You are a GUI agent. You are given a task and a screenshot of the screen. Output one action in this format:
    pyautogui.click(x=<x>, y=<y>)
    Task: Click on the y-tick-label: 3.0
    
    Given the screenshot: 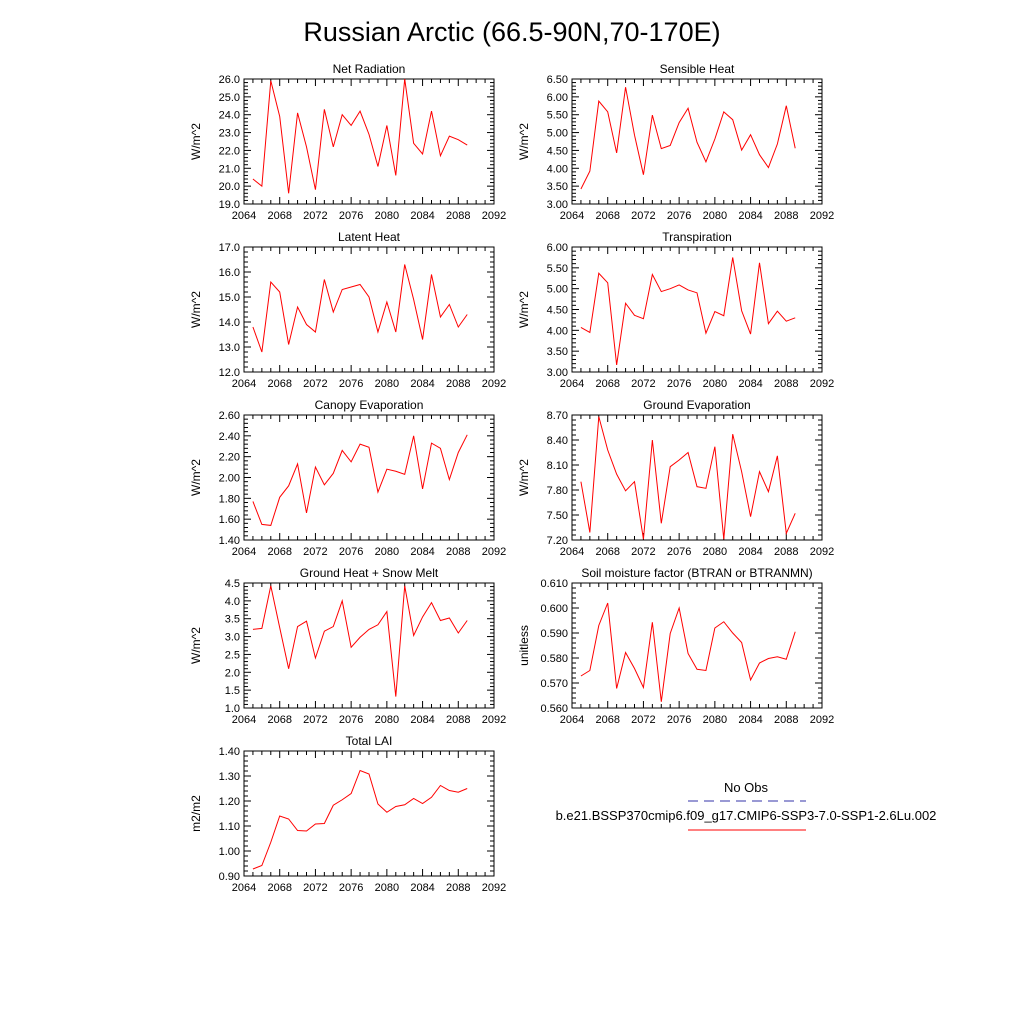 What is the action you would take?
    pyautogui.click(x=232, y=638)
    